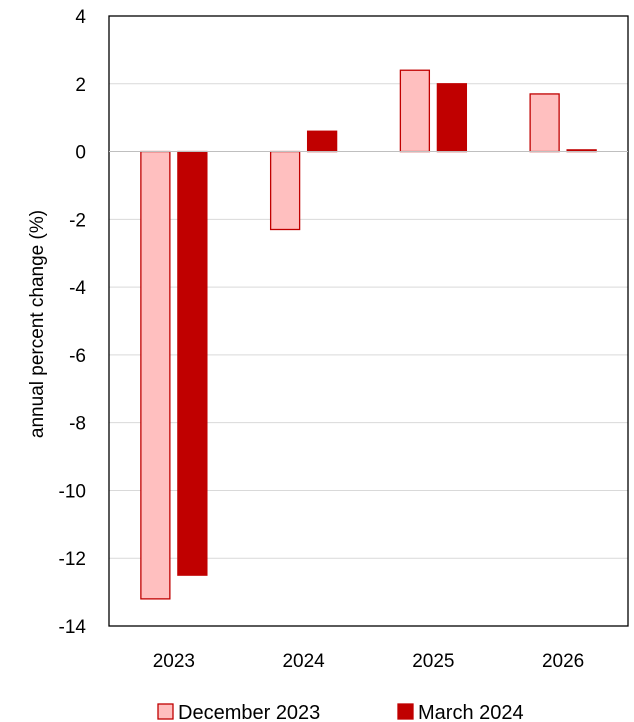  Describe the element at coordinates (174, 661) in the screenshot. I see `x-tick-label: 2023` at that location.